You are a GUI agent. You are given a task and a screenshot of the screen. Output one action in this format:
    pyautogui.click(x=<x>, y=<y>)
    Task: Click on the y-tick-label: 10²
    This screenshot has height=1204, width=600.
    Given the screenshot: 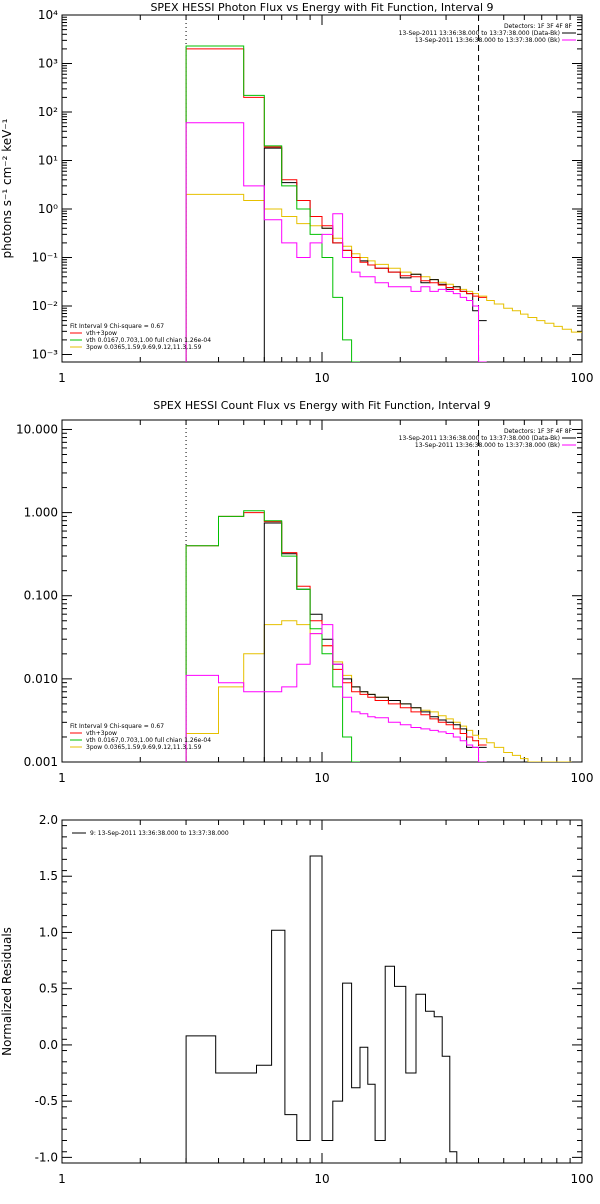 What is the action you would take?
    pyautogui.click(x=48, y=112)
    